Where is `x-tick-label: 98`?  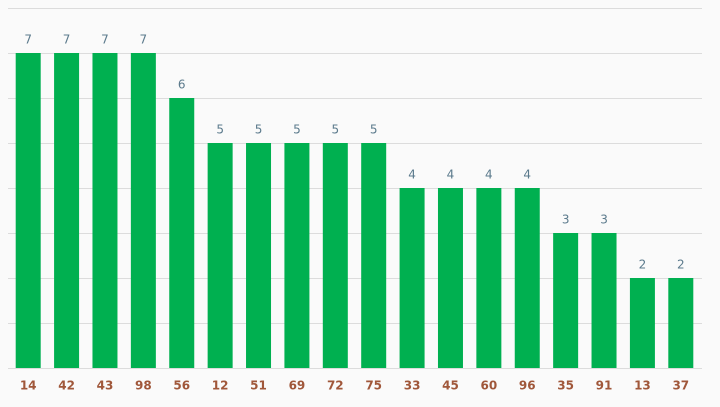
x-tick-label: 98 is located at coordinates (143, 386).